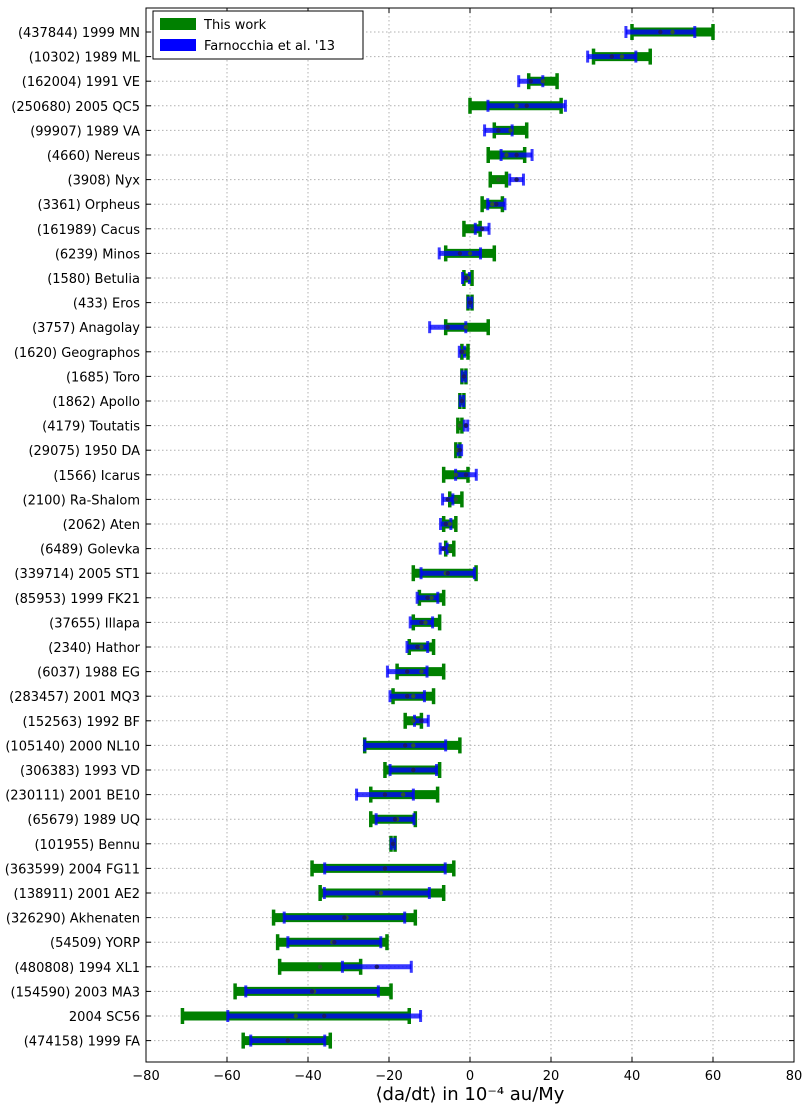 Image resolution: width=810 pixels, height=1113 pixels. Describe the element at coordinates (226, 1076) in the screenshot. I see `x-tick-label: −60` at that location.